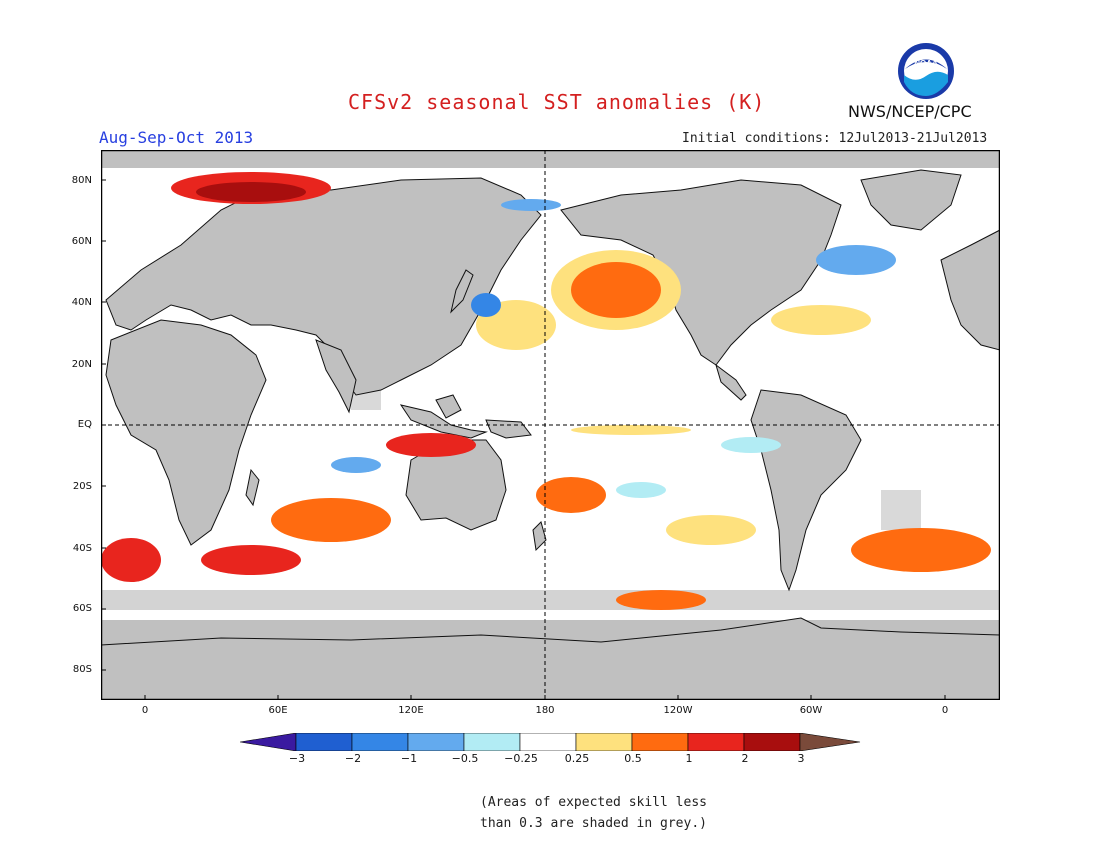  What do you see at coordinates (921, 550) in the screenshot?
I see `warm-patch-s-atlantic` at bounding box center [921, 550].